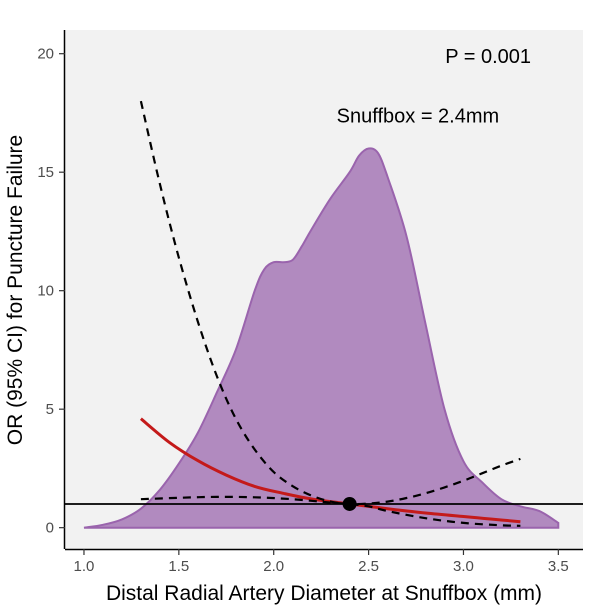  What do you see at coordinates (463, 566) in the screenshot?
I see `x-tick-label: 3.0` at bounding box center [463, 566].